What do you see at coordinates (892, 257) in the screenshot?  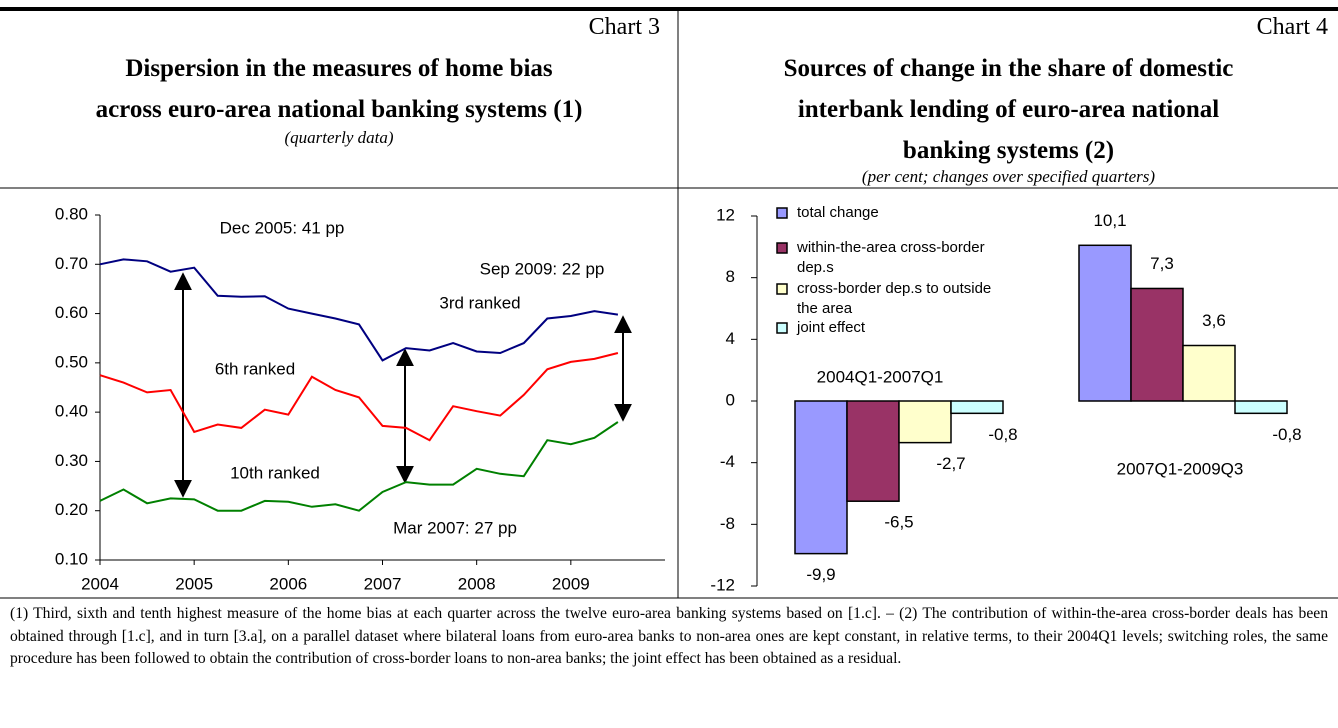 I see `legend-label: within-the-area cross-border dep.s` at bounding box center [892, 257].